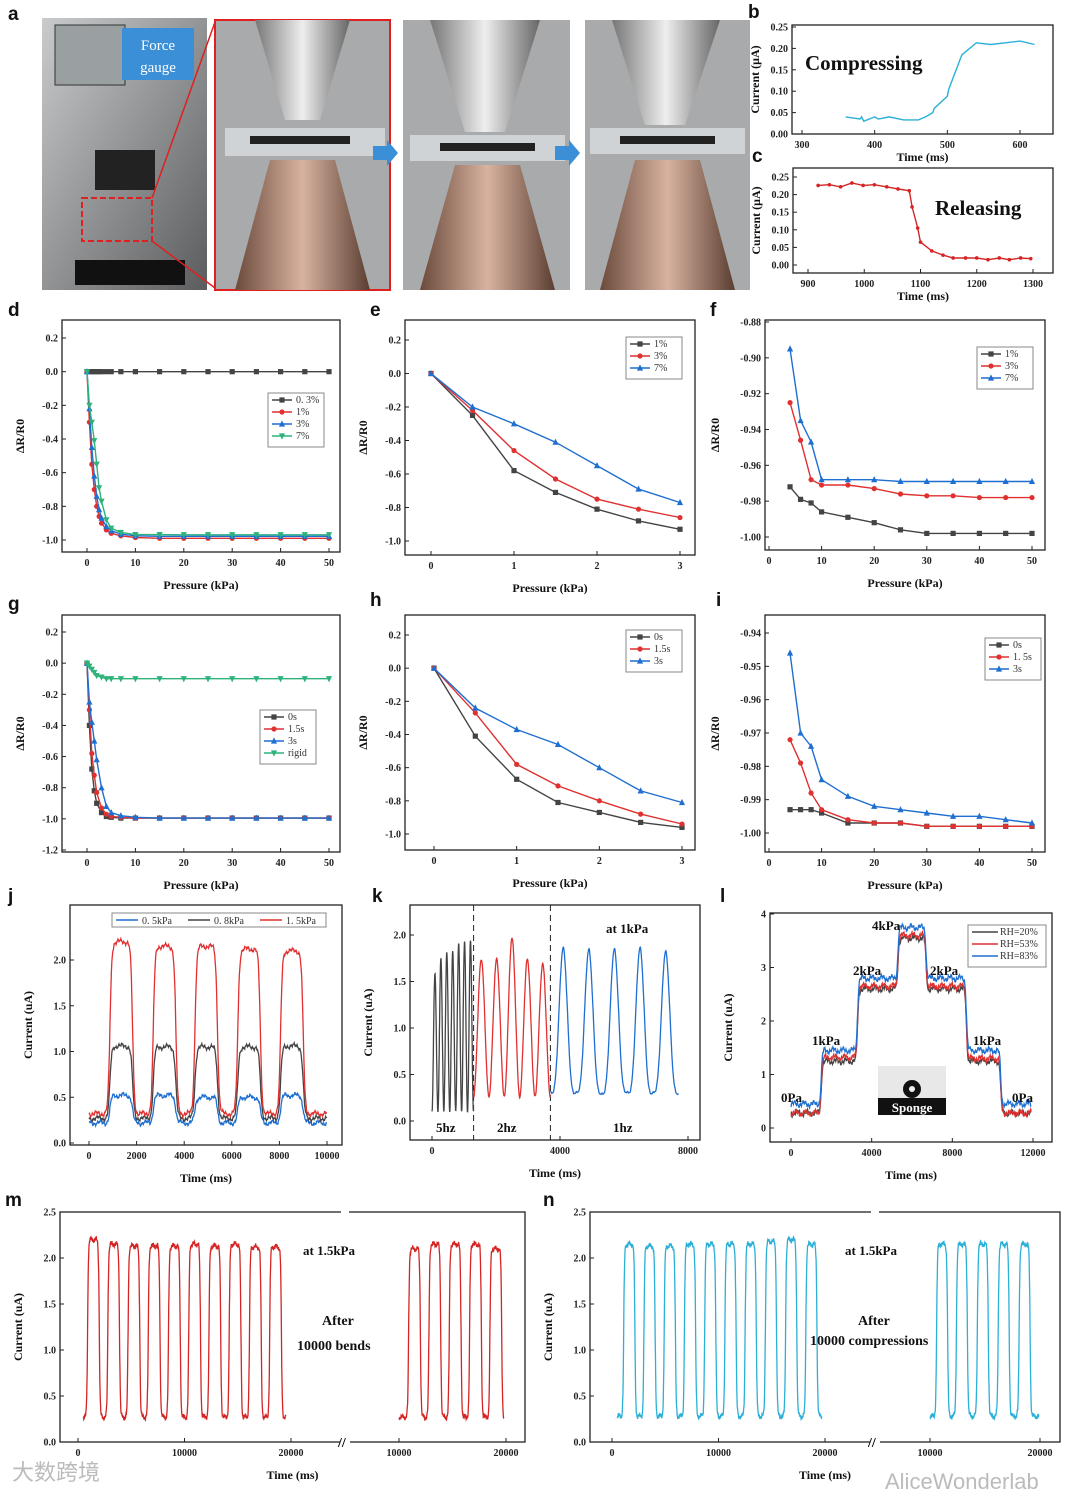 Image resolution: width=1080 pixels, height=1492 pixels. Describe the element at coordinates (393, 475) in the screenshot. I see `y-tick-label: -0.6` at that location.